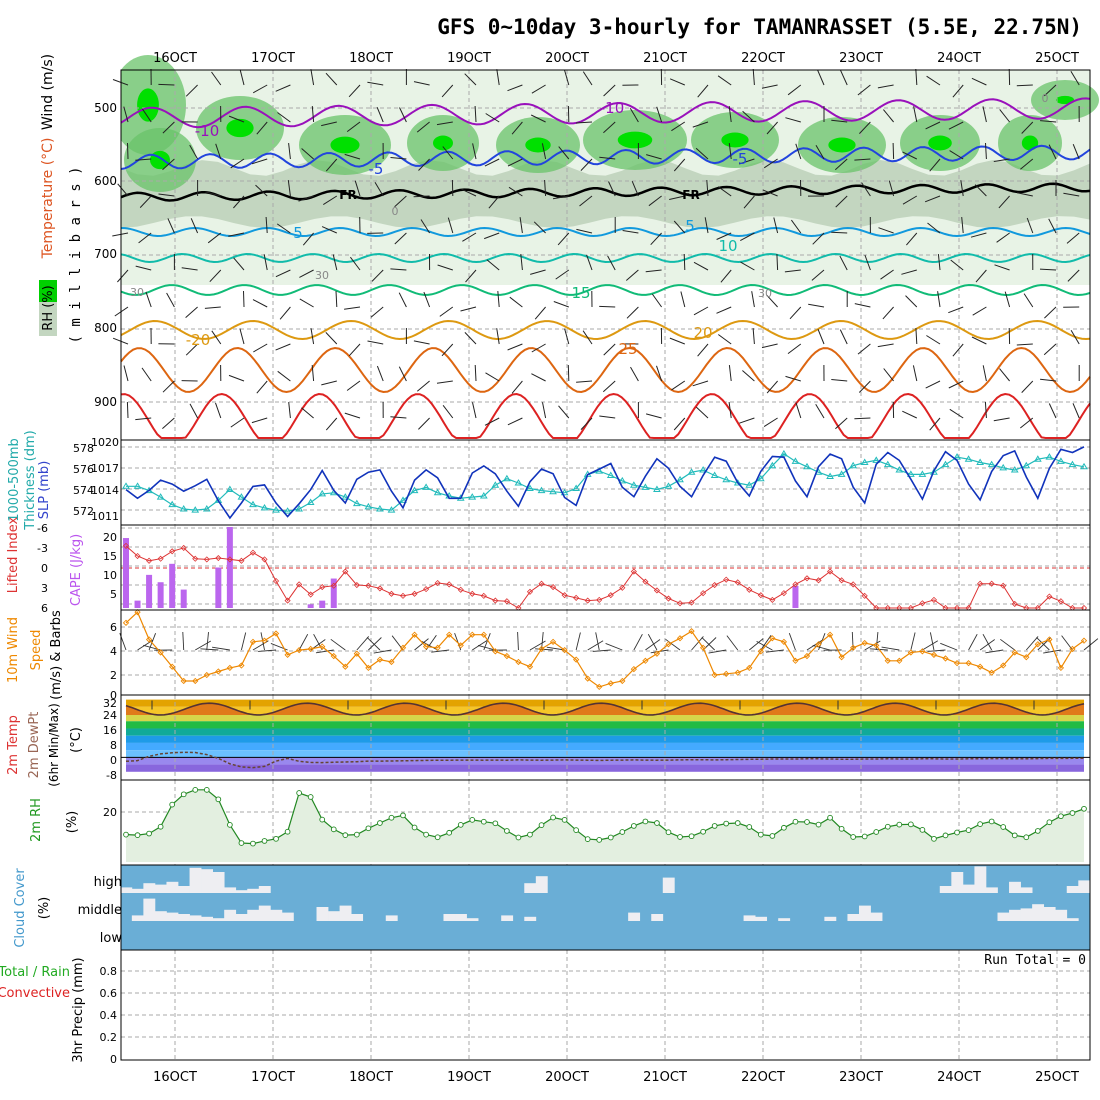 The height and width of the screenshot is (1100, 1100). What do you see at coordinates (113, 651) in the screenshot?
I see `wind-tick: 4` at bounding box center [113, 651].